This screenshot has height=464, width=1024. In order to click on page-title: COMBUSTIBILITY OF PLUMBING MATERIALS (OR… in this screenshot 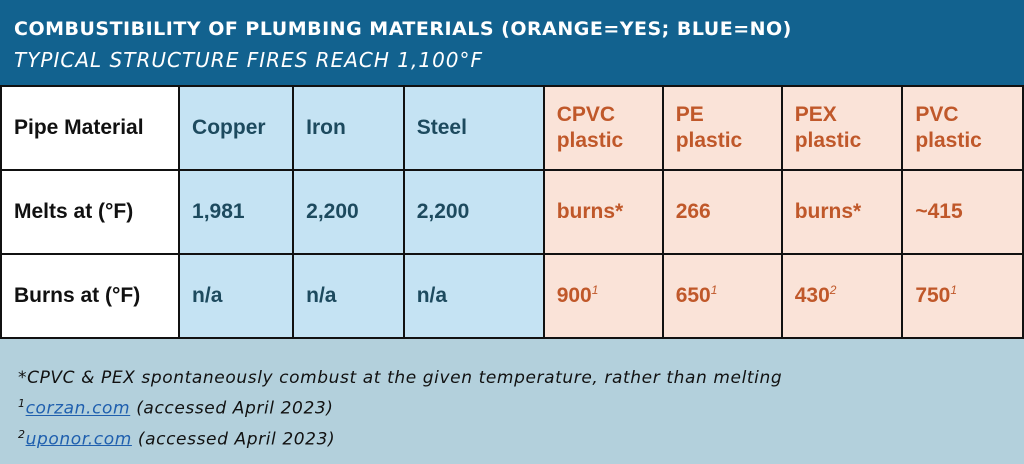, I will do `click(403, 29)`.